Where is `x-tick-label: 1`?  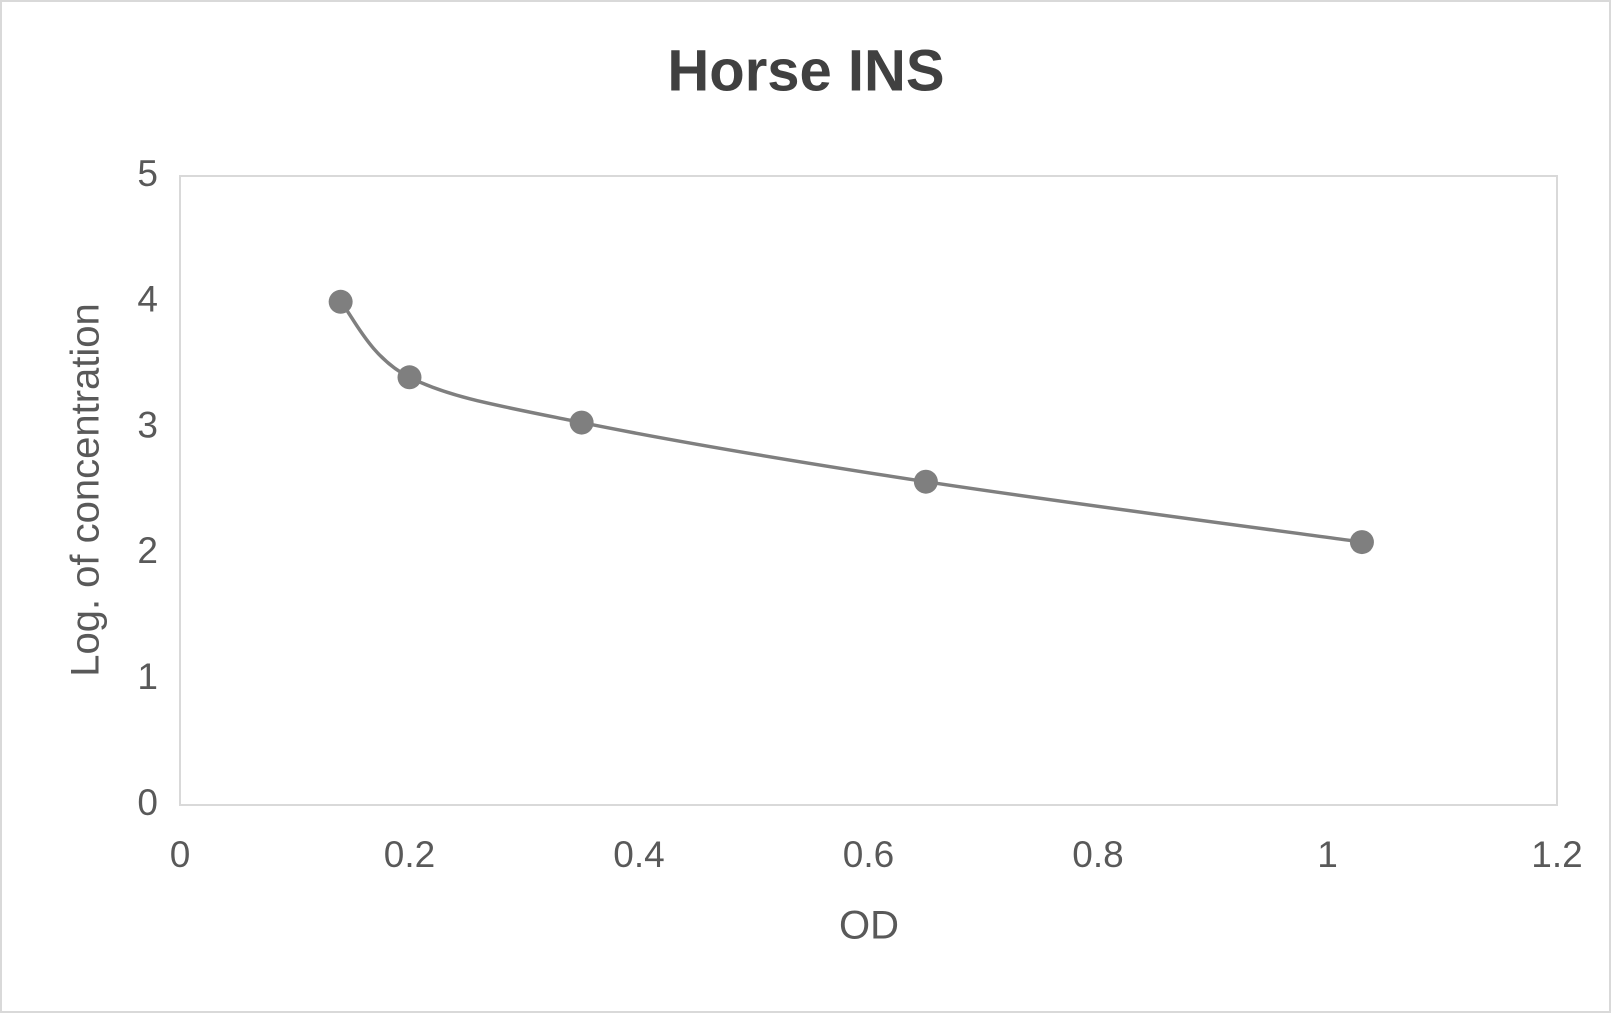
x-tick-label: 1 is located at coordinates (1327, 854).